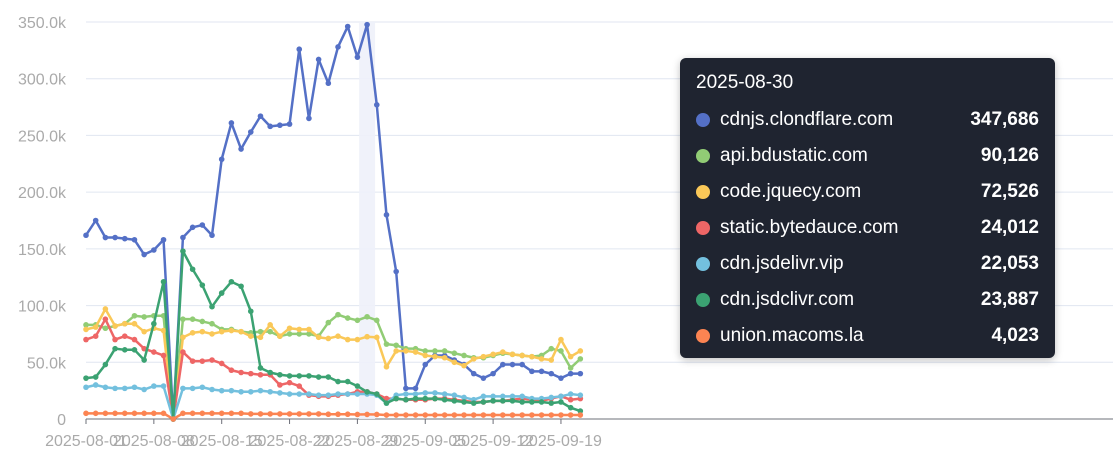 The image size is (1113, 459). Describe the element at coordinates (333, 364) in the screenshot. I see `series-code.jquecy.com` at that location.